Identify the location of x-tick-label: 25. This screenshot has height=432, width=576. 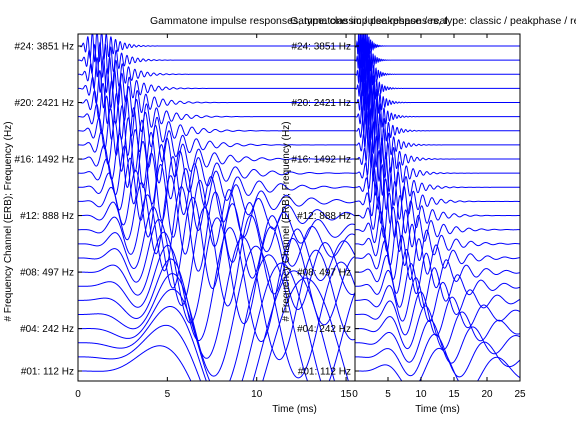
(520, 394).